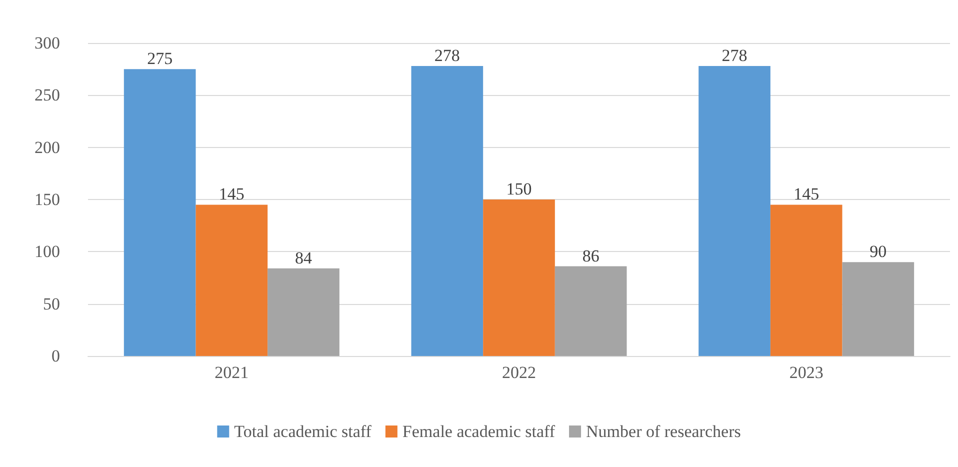 The image size is (958, 467). I want to click on legend-label: Total academic staff, so click(303, 431).